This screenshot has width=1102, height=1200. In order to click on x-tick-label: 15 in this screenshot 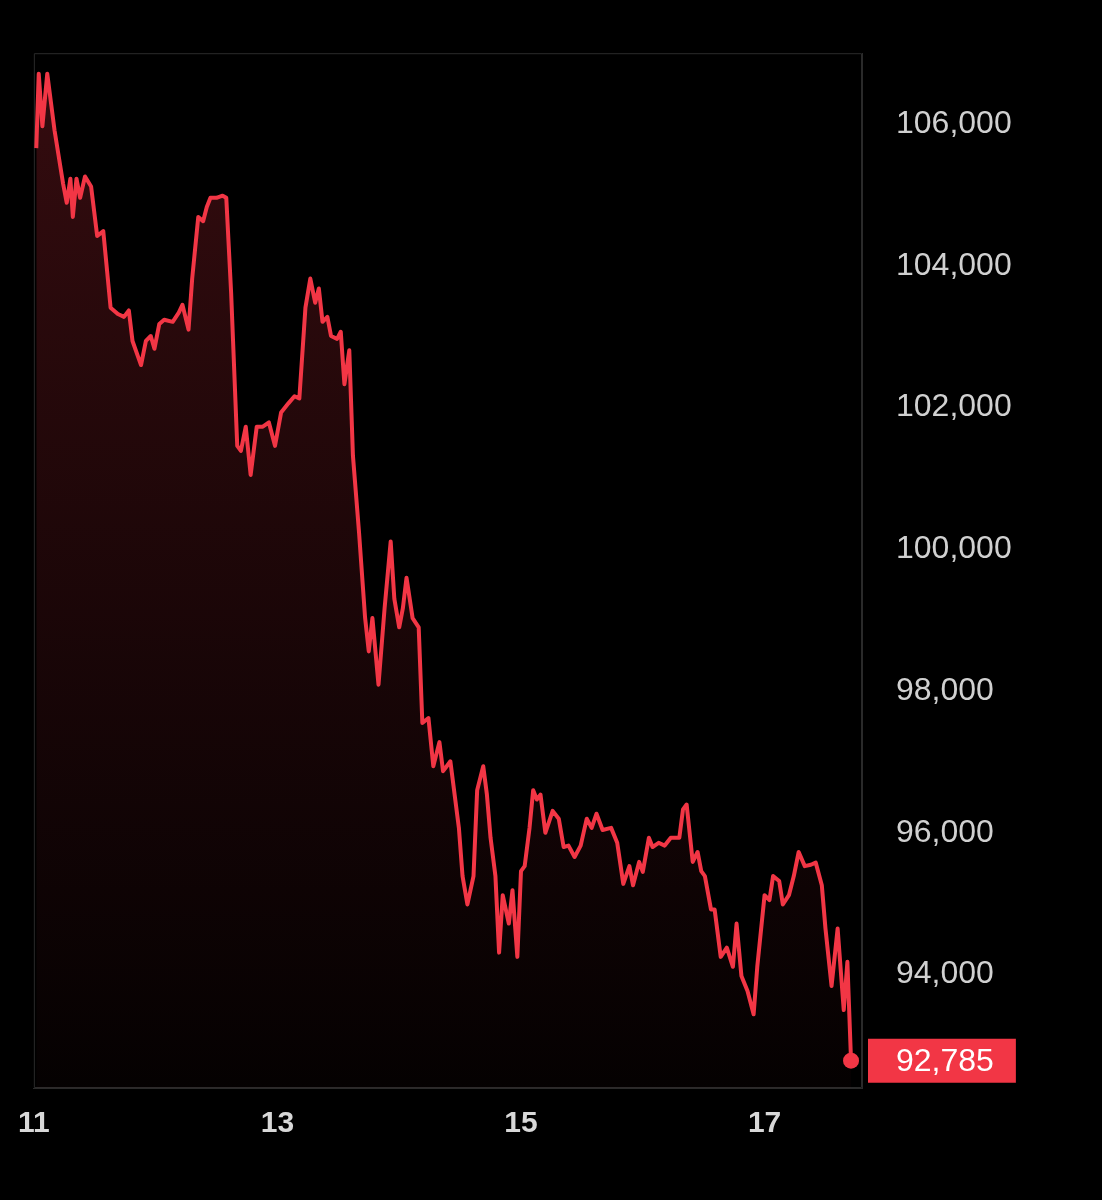, I will do `click(521, 1122)`.